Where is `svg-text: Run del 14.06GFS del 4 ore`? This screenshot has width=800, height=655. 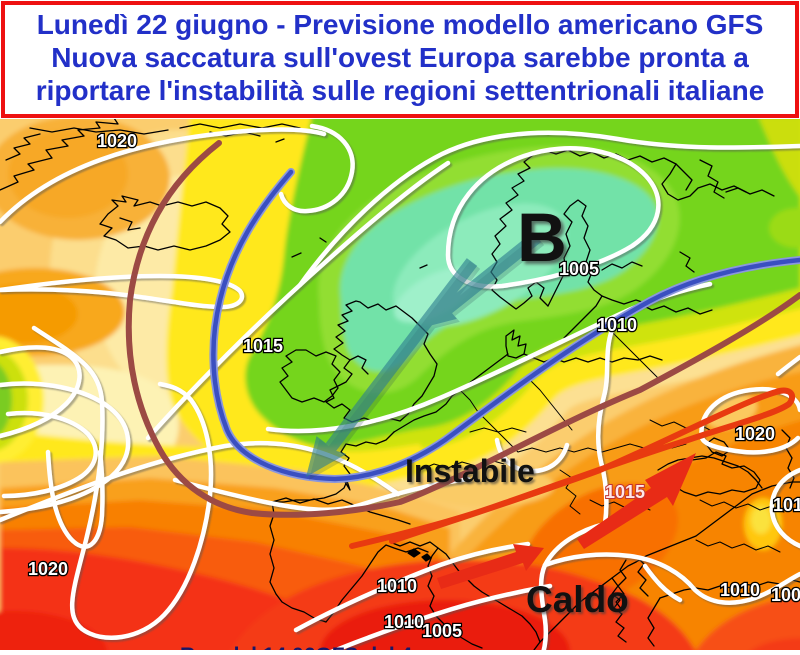 svg-text: Run del 14.06GFS del 4 ore is located at coordinates (315, 647).